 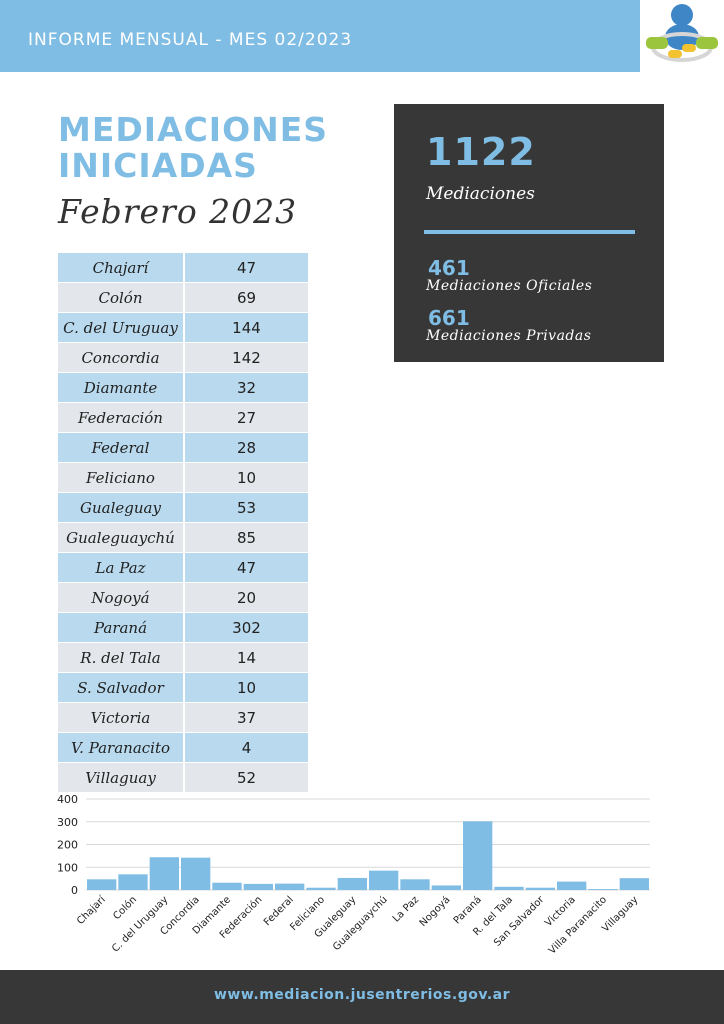 What do you see at coordinates (246, 327) in the screenshot?
I see `department-count: 144` at bounding box center [246, 327].